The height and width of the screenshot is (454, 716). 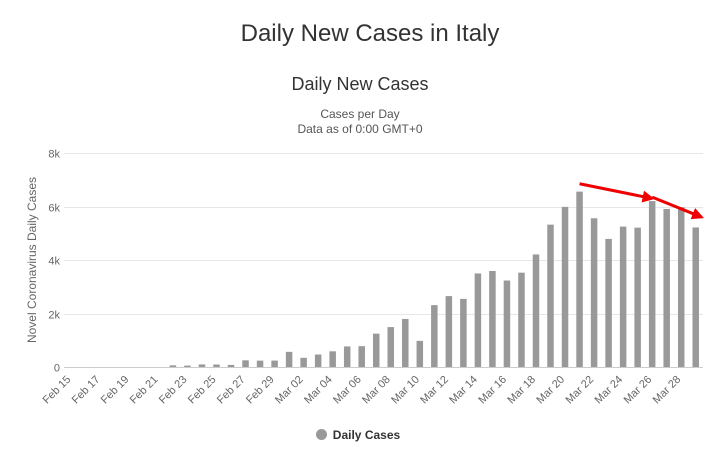 I want to click on y-axis-ticks: 0 2k 4k 6k 8k, so click(x=54, y=262).